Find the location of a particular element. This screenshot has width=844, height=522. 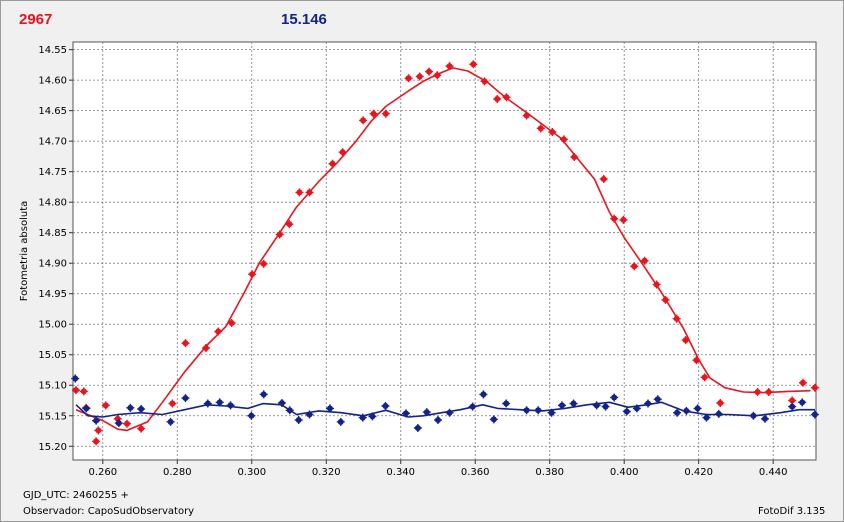

y-tick-label: 15.05 is located at coordinates (52, 355).